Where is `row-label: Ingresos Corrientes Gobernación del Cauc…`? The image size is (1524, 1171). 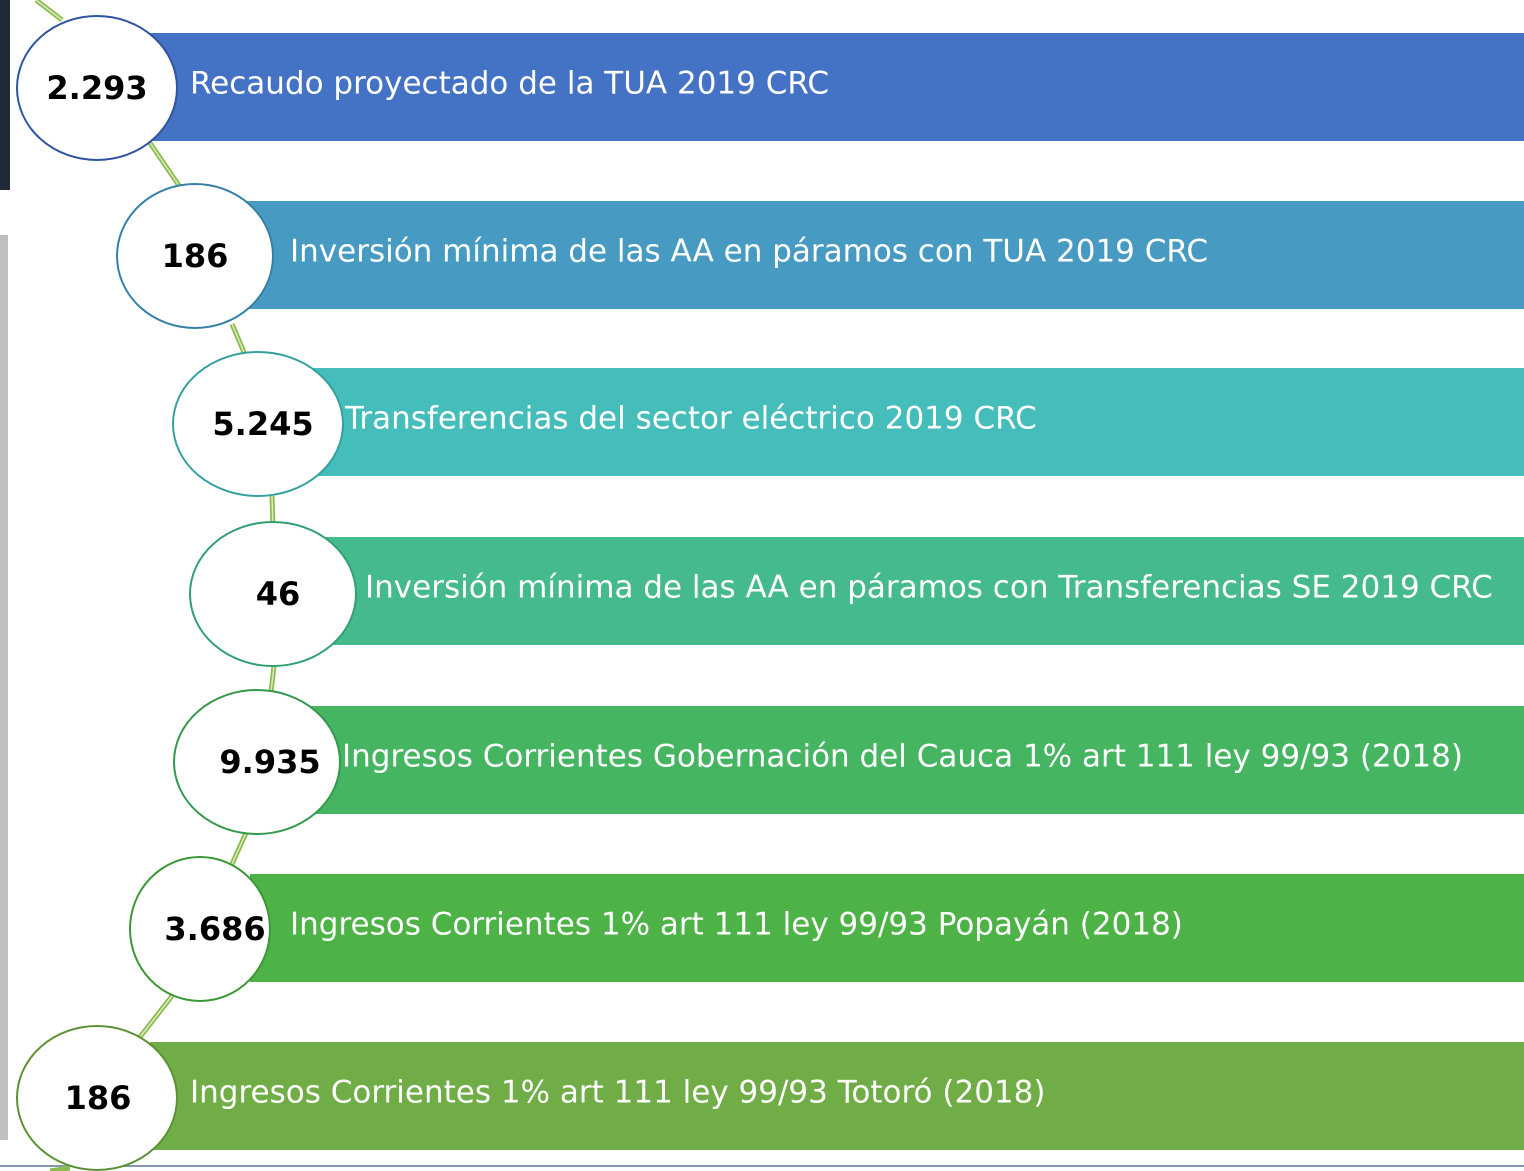
row-label: Ingresos Corrientes Gobernación del Cauc… is located at coordinates (902, 757).